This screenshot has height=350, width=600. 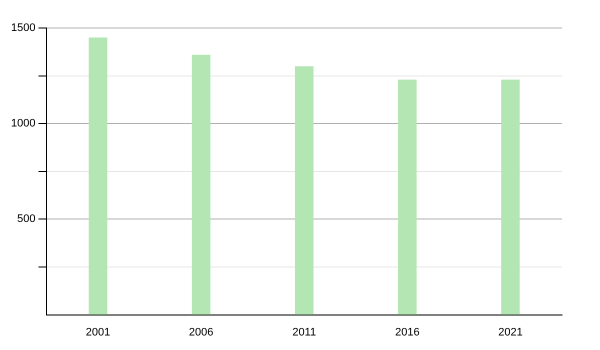 I want to click on x-tick-label: 2021, so click(x=510, y=332).